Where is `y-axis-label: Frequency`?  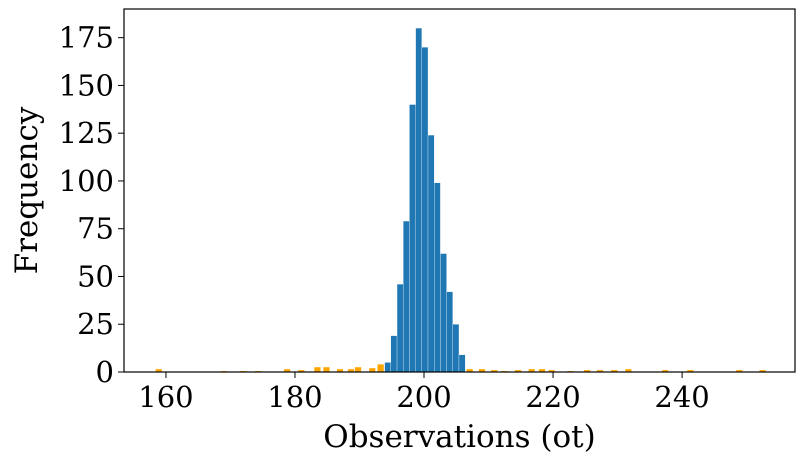 y-axis-label: Frequency is located at coordinates (27, 190).